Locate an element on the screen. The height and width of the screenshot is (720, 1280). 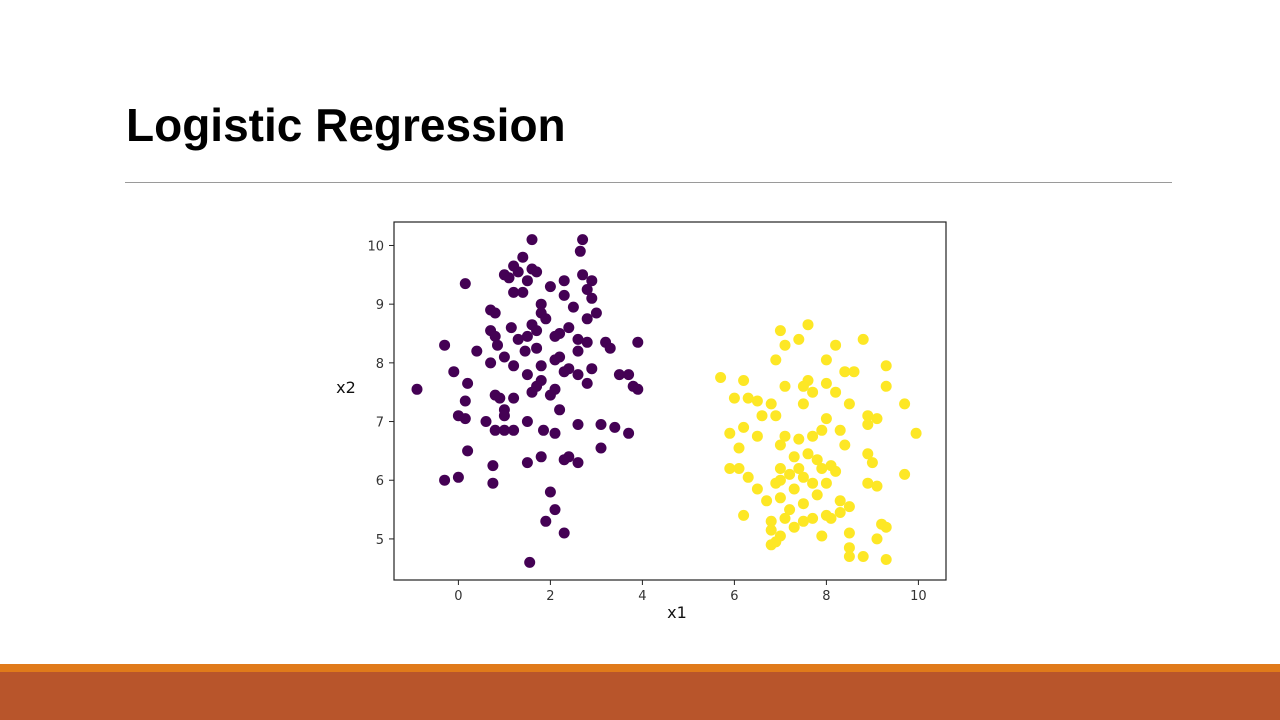
x-tick-label: 0 is located at coordinates (458, 596).